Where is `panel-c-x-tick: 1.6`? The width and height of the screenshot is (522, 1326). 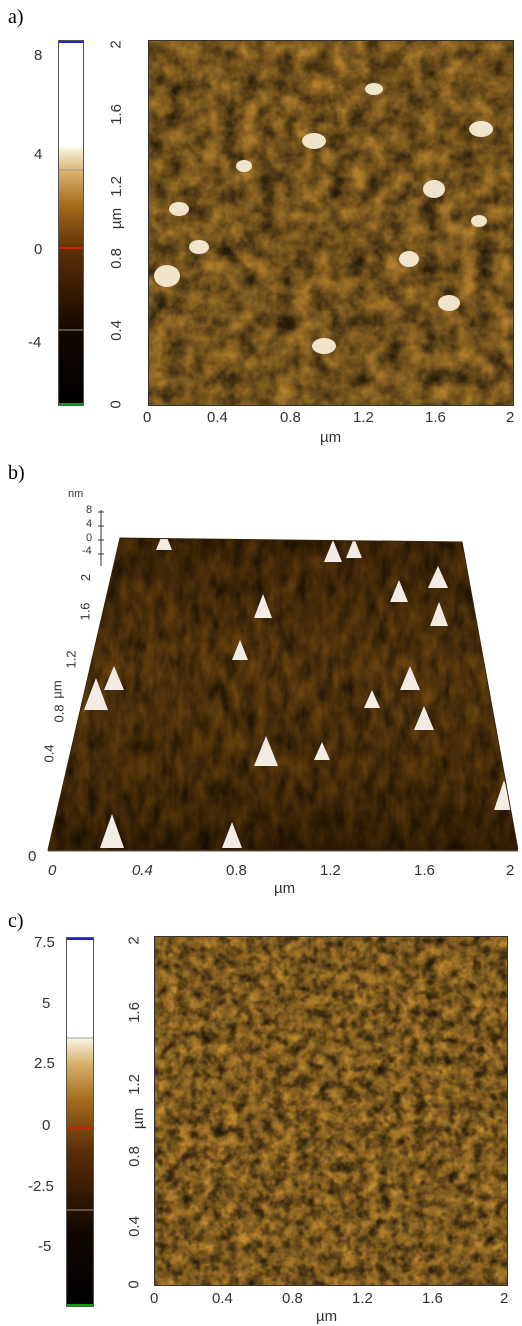 panel-c-x-tick: 1.6 is located at coordinates (432, 1298).